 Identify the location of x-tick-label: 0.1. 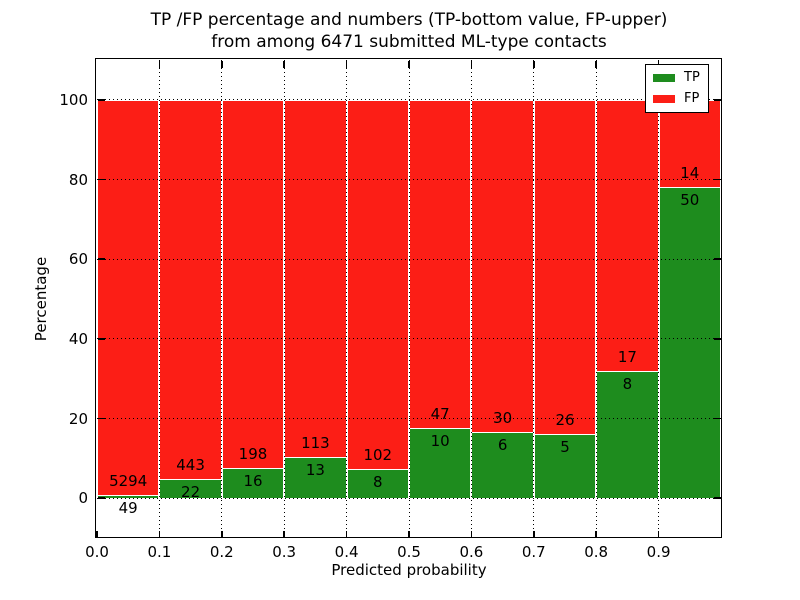
(159, 552).